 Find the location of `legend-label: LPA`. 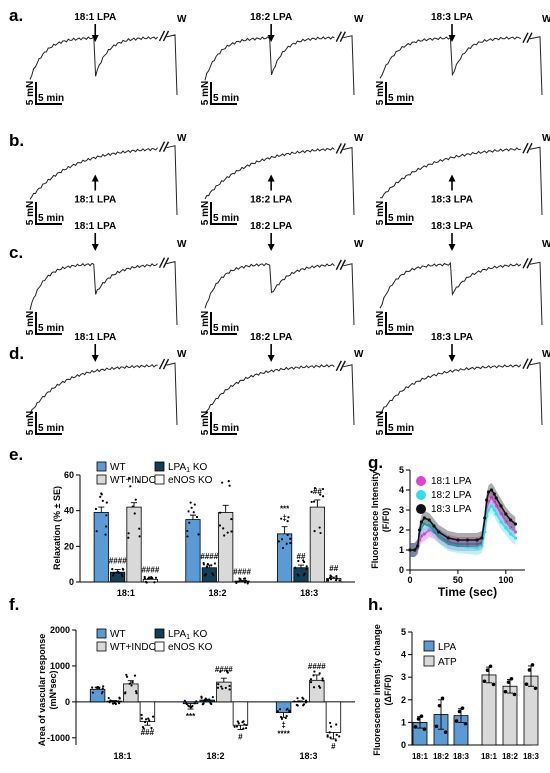

legend-label: LPA is located at coordinates (447, 647).